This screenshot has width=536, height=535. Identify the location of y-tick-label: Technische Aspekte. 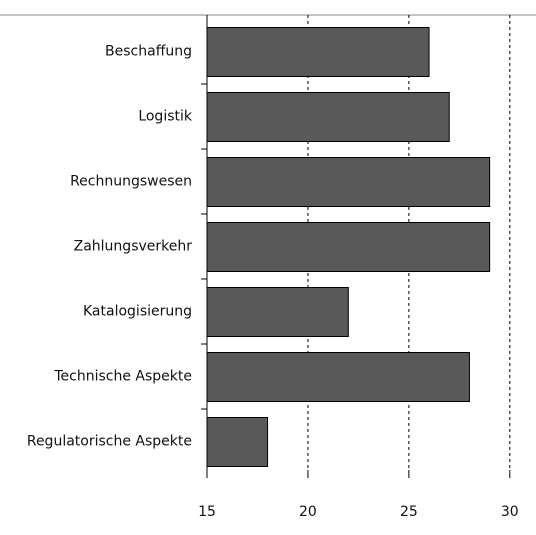
(122, 377).